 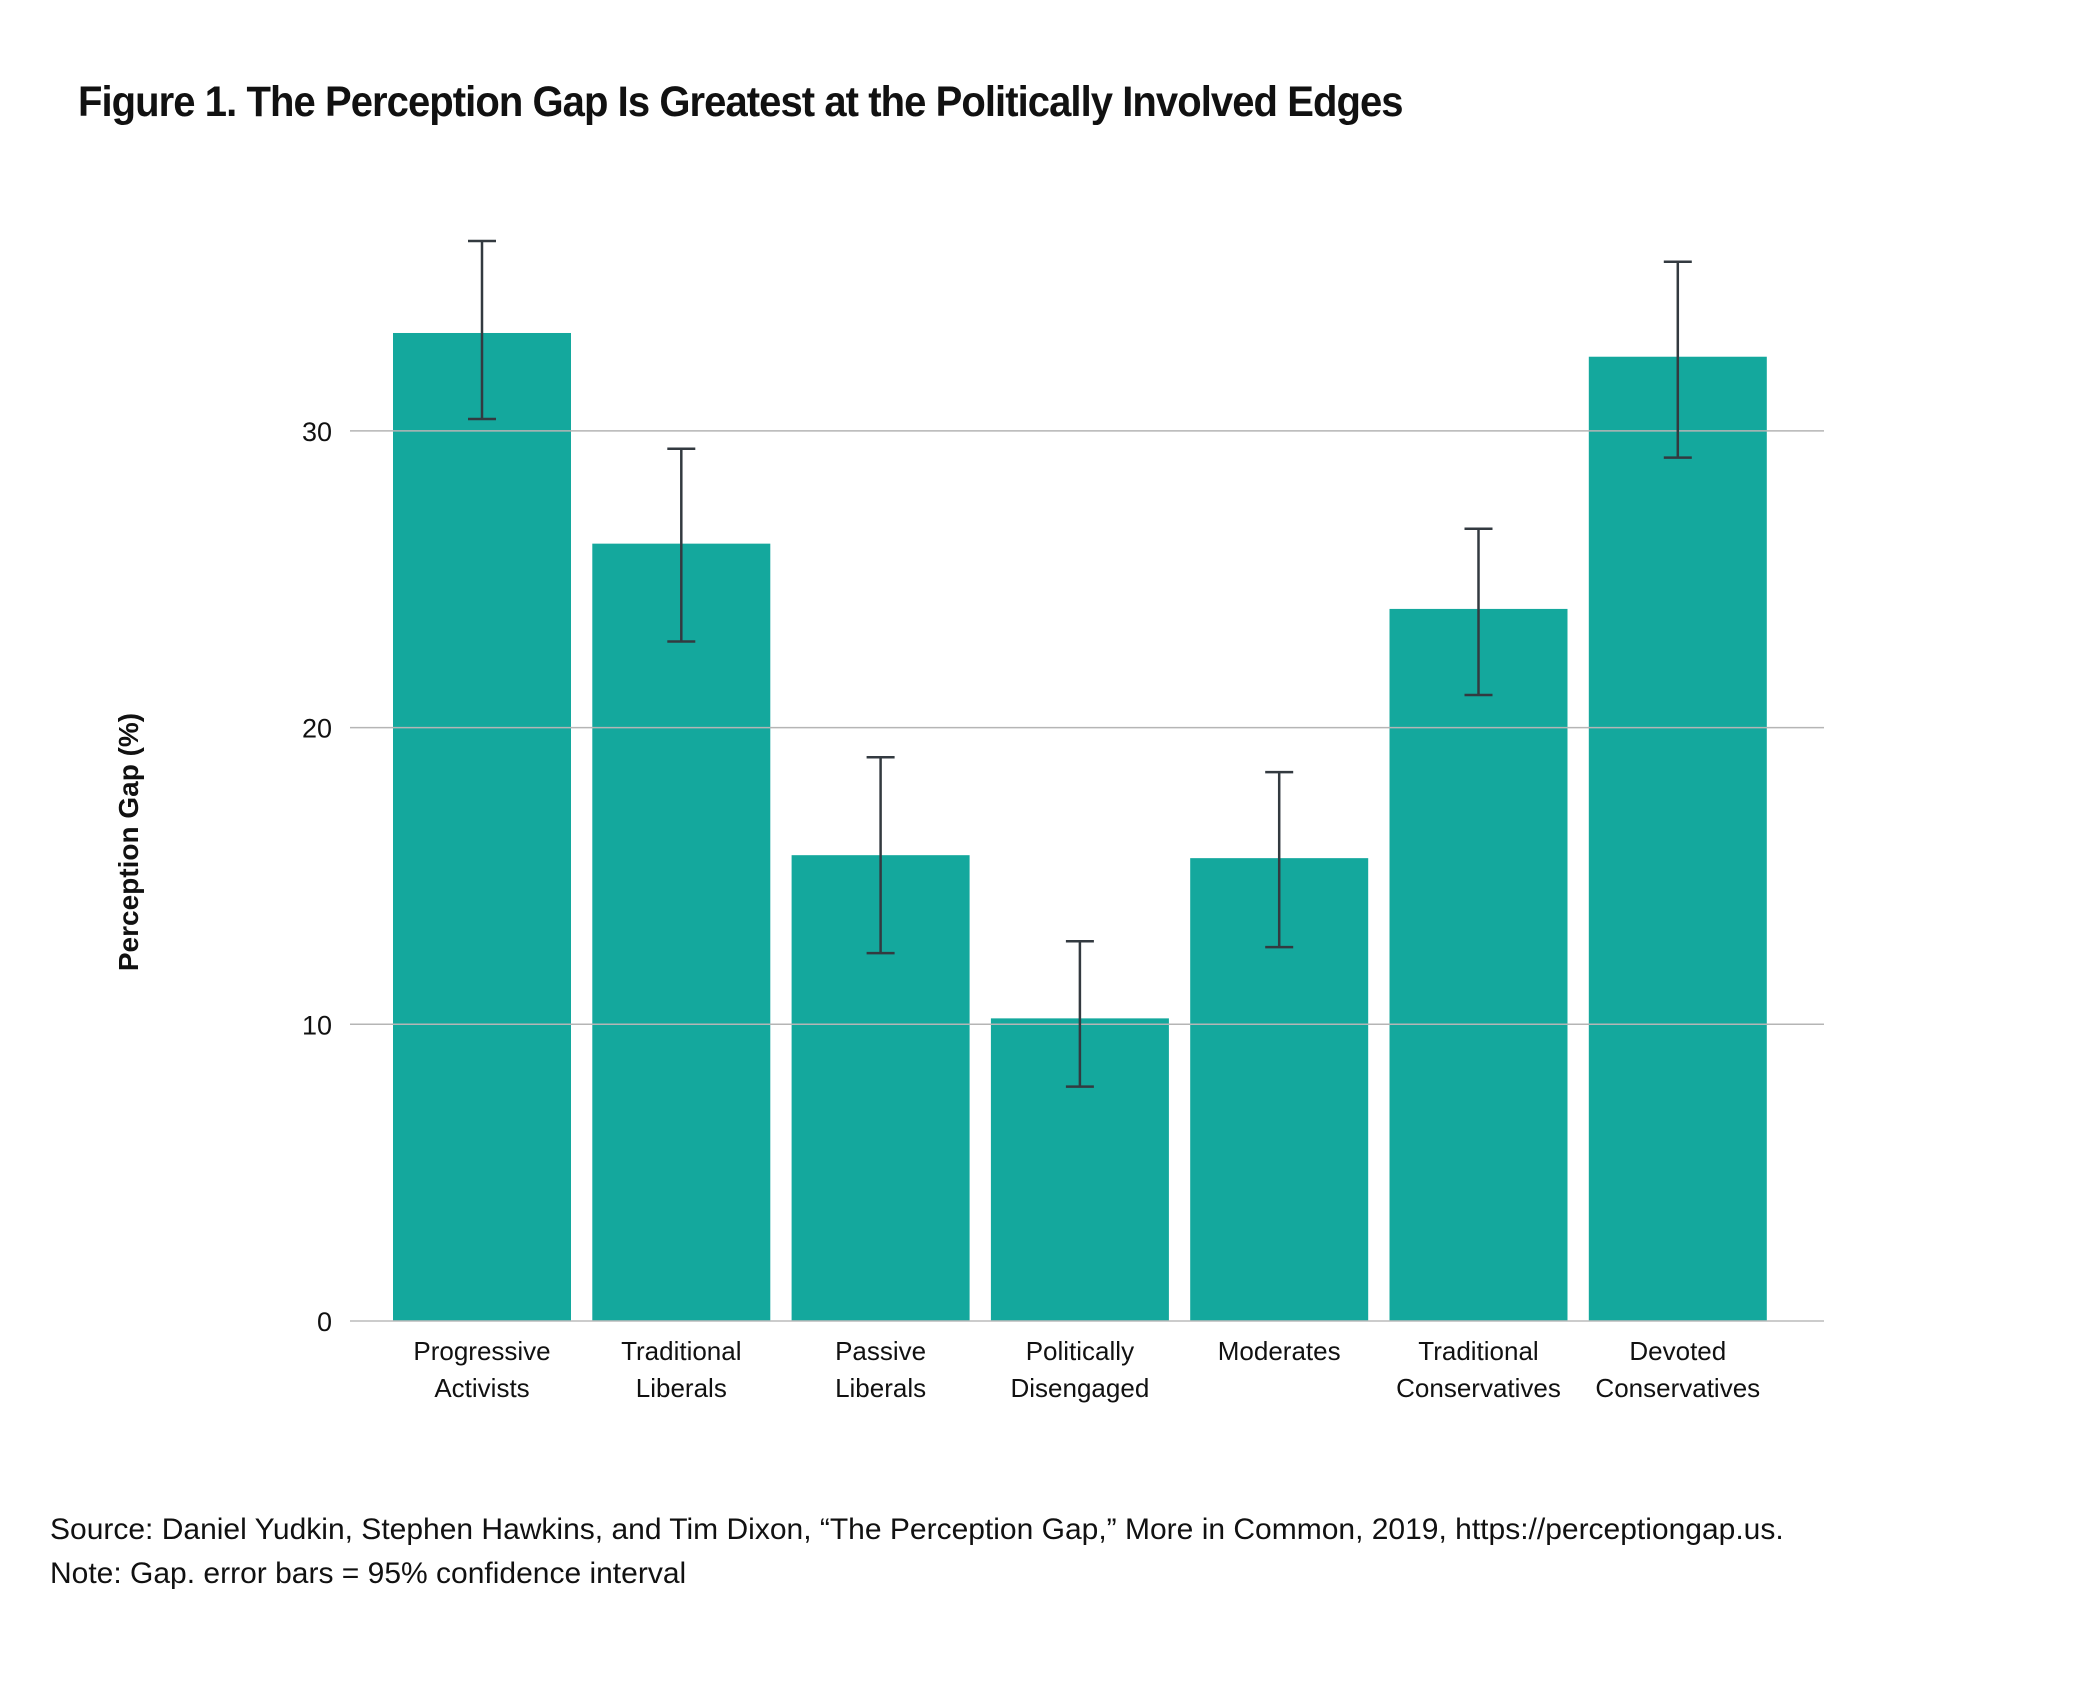 I want to click on x-tick-label-line: Moderates, so click(x=1279, y=1351).